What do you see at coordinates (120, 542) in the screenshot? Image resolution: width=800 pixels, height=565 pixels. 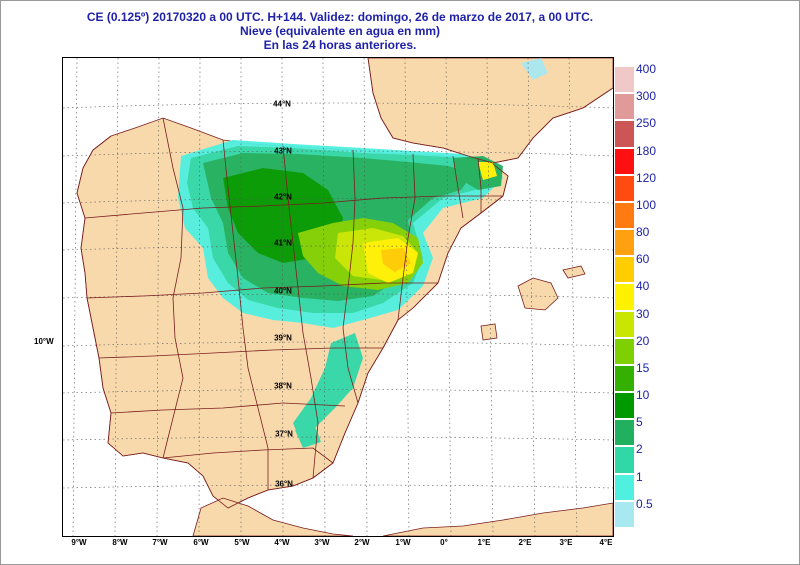 I see `lon-label-8w: 8°W` at bounding box center [120, 542].